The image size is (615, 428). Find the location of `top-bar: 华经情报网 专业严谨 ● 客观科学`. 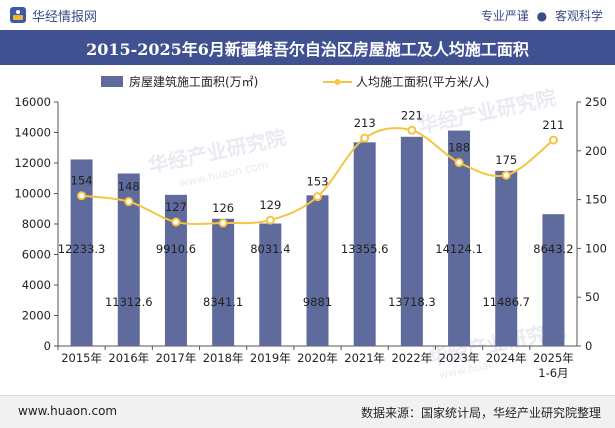

top-bar: 华经情报网 专业严谨 ● 客观科学 is located at coordinates (307, 15).